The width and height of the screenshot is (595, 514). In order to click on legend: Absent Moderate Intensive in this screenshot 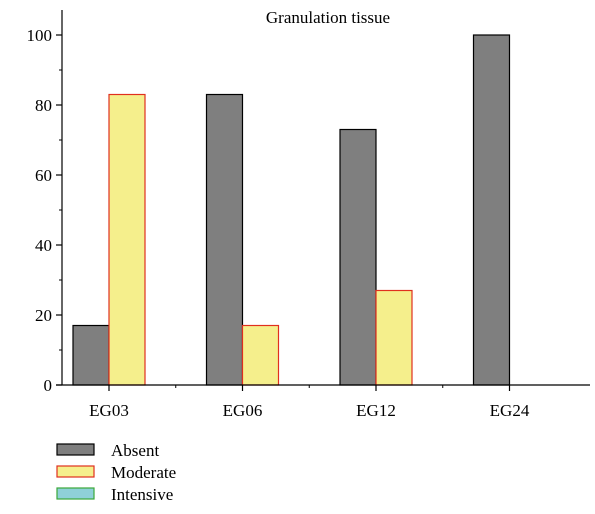, I will do `click(116, 472)`.